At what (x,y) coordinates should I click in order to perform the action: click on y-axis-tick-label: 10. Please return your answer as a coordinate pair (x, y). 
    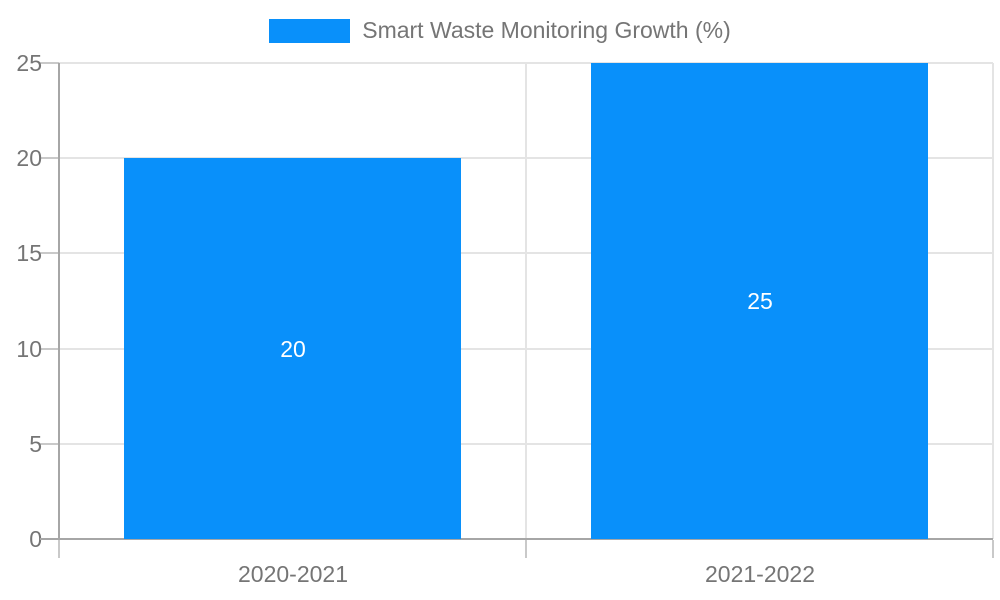
    Looking at the image, I should click on (29, 349).